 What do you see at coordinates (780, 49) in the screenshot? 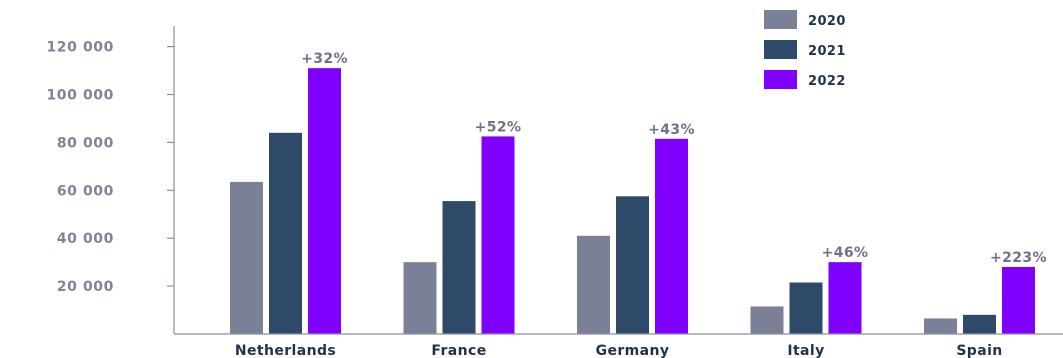
I see `legend-swatch-2021` at bounding box center [780, 49].